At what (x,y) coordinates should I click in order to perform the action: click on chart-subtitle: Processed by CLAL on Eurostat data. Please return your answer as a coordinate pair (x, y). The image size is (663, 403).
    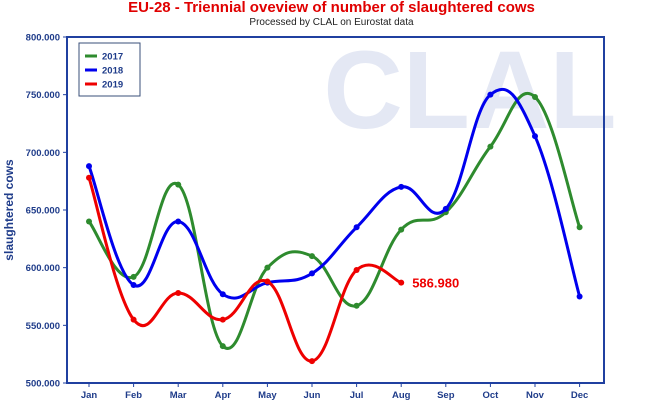
    Looking at the image, I should click on (331, 22).